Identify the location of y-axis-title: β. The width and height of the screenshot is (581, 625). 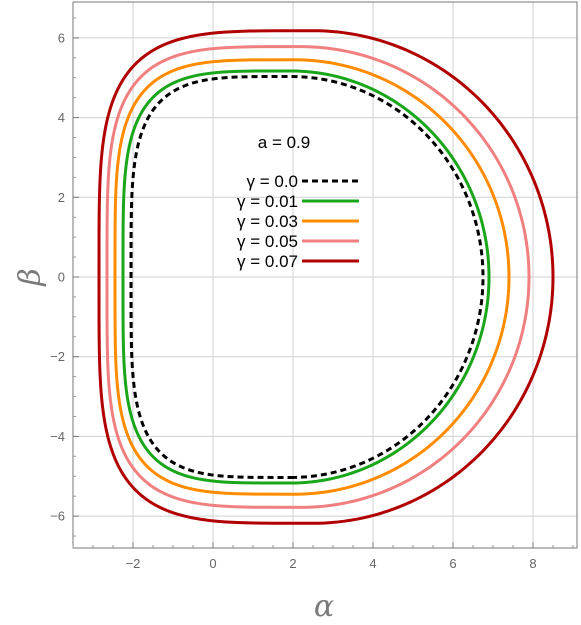
(30, 277).